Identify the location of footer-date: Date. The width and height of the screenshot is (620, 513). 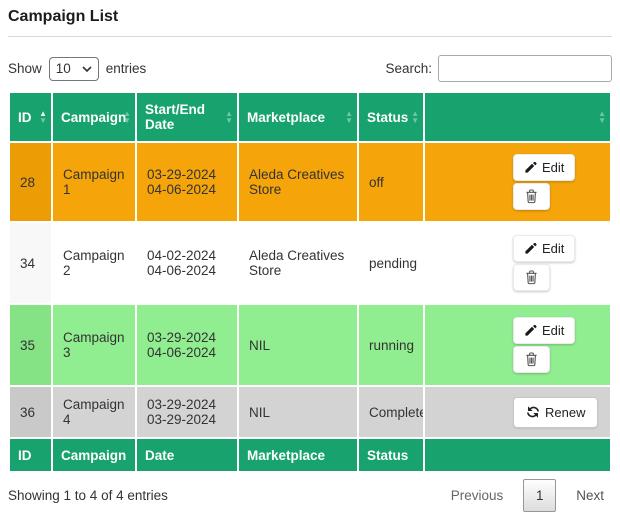
(187, 455).